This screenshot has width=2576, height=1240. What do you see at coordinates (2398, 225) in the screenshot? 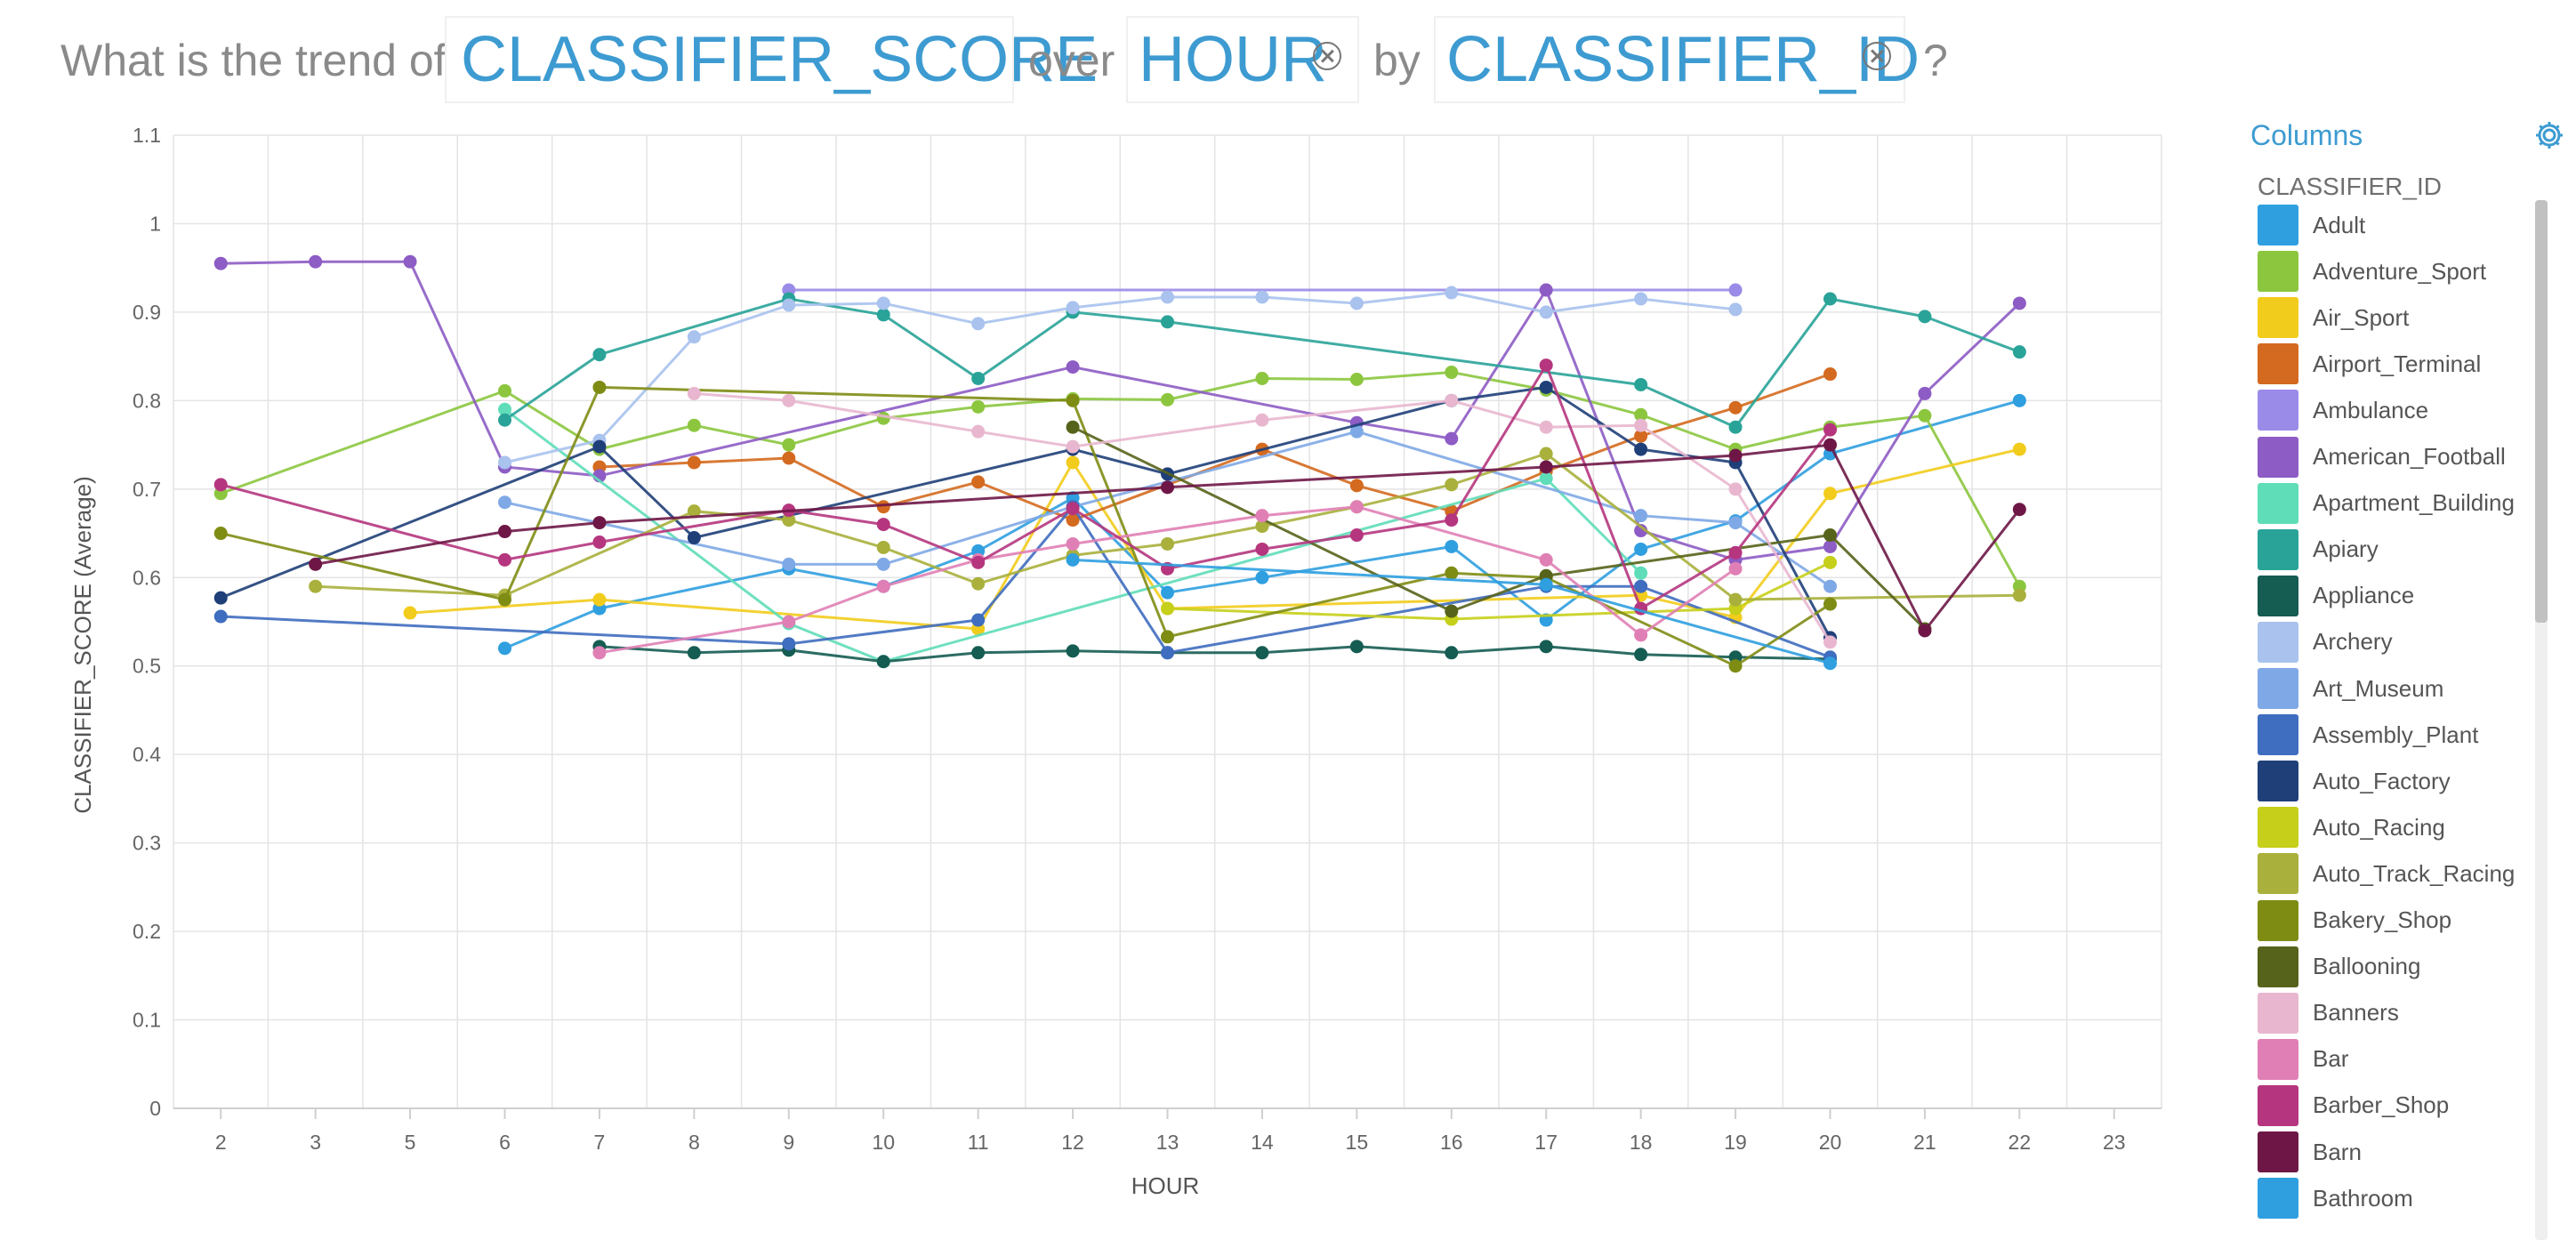
I see `legend-item: Adult` at bounding box center [2398, 225].